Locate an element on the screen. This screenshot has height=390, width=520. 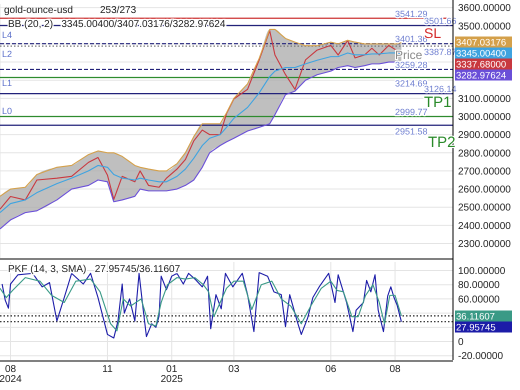
y-tick-label: 2600.00000 is located at coordinates (485, 190).